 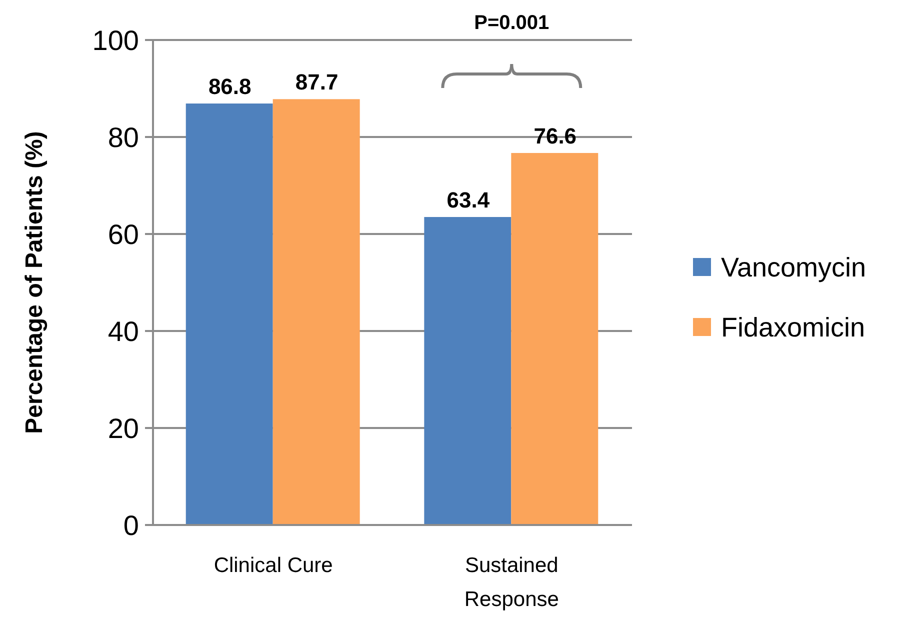 What do you see at coordinates (131, 525) in the screenshot?
I see `y-tick-label: 0` at bounding box center [131, 525].